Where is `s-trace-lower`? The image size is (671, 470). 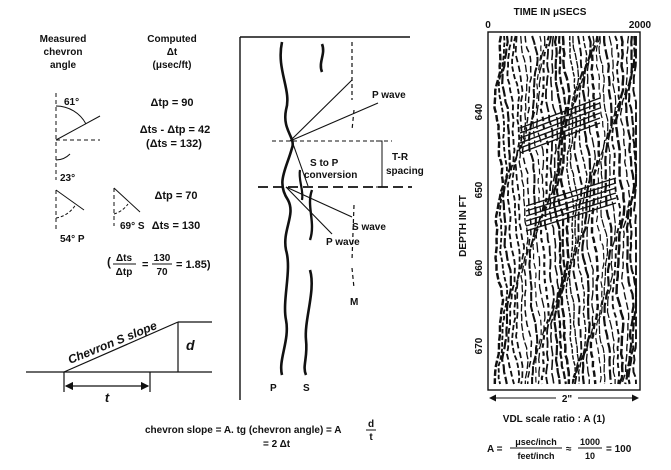 s-trace-lower is located at coordinates (311, 215).